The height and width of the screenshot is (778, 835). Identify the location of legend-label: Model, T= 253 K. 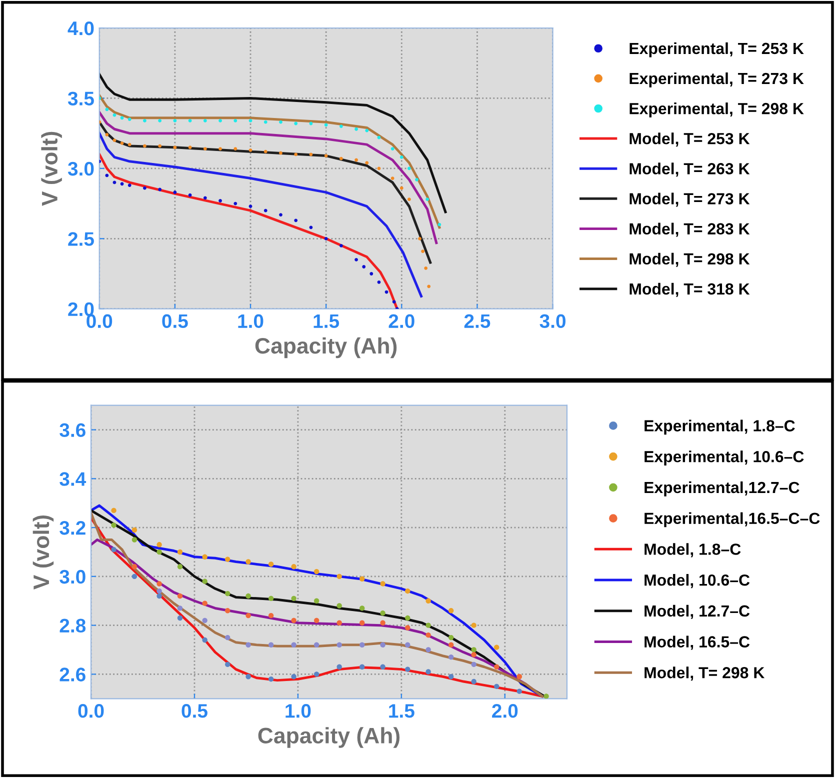
(690, 139).